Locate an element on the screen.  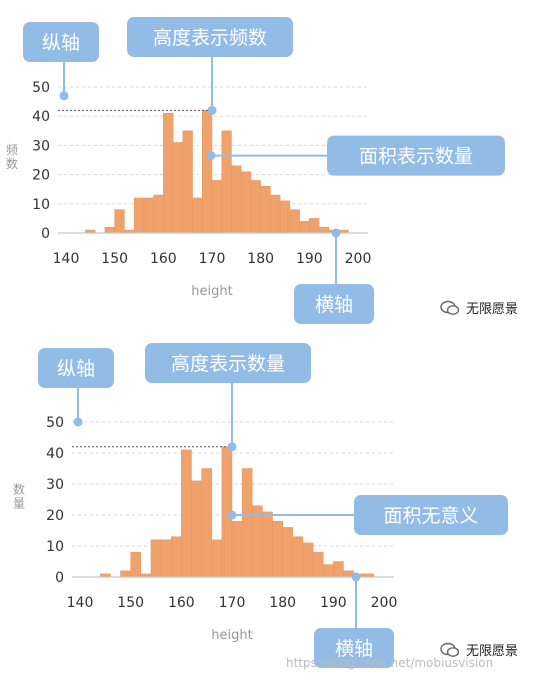
y-tick-label-30: 30 is located at coordinates (41, 146).